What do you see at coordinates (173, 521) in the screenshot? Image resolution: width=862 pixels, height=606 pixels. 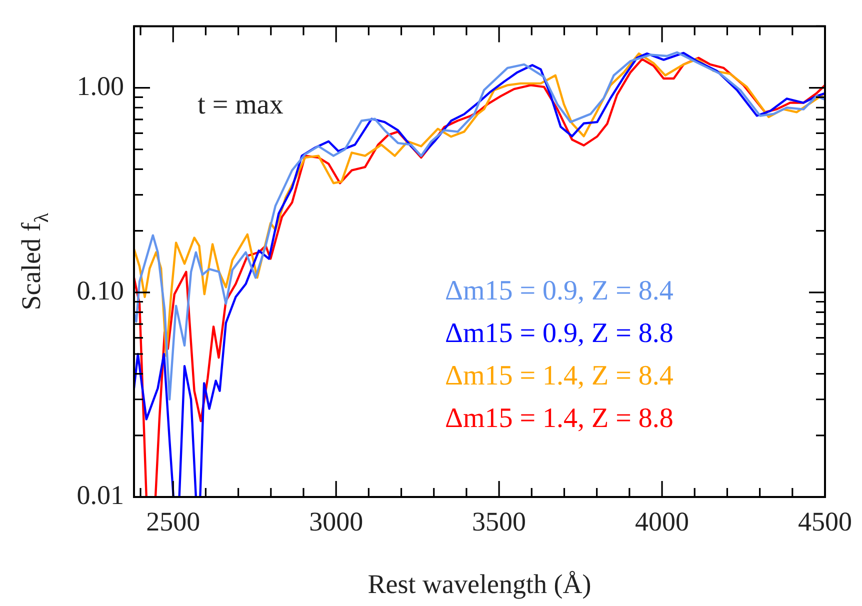 I see `x-tick-label: 2500` at bounding box center [173, 521].